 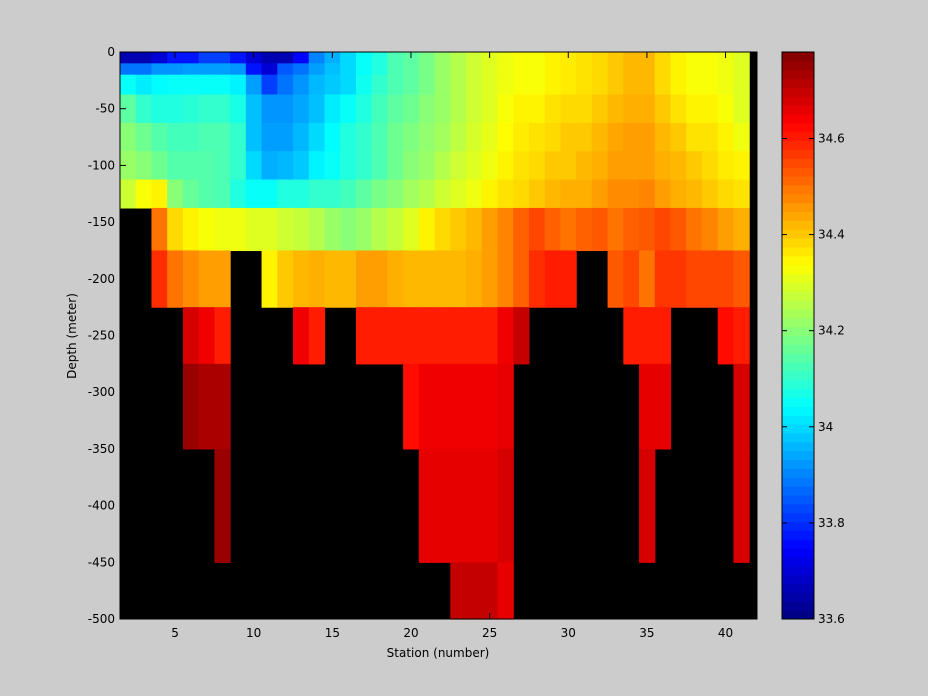 What do you see at coordinates (410, 633) in the screenshot?
I see `x-tick-label: 20` at bounding box center [410, 633].